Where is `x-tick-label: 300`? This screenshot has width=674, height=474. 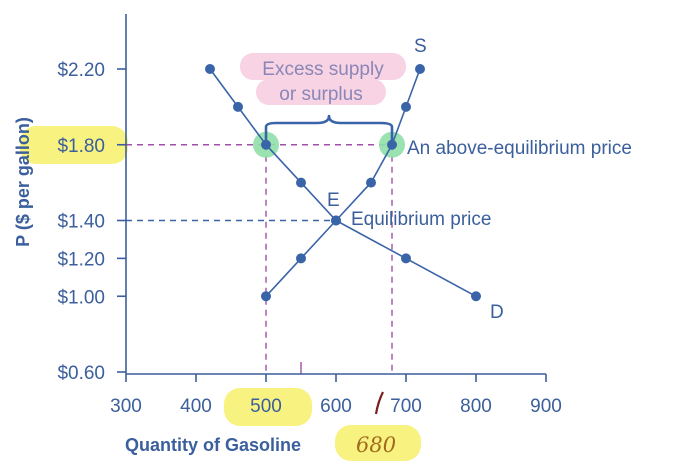
x-tick-label: 300 is located at coordinates (126, 406).